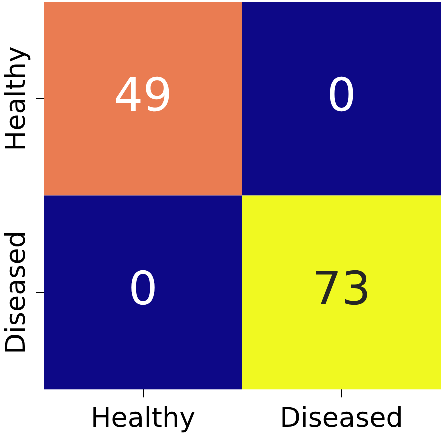 The height and width of the screenshot is (446, 446). Describe the element at coordinates (342, 289) in the screenshot. I see `data-label: 73` at that location.